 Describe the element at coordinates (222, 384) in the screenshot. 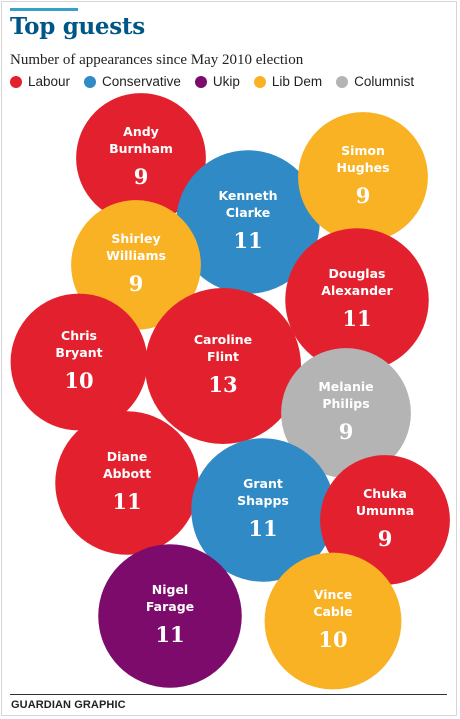

I see `bubble-value-label: 13` at that location.